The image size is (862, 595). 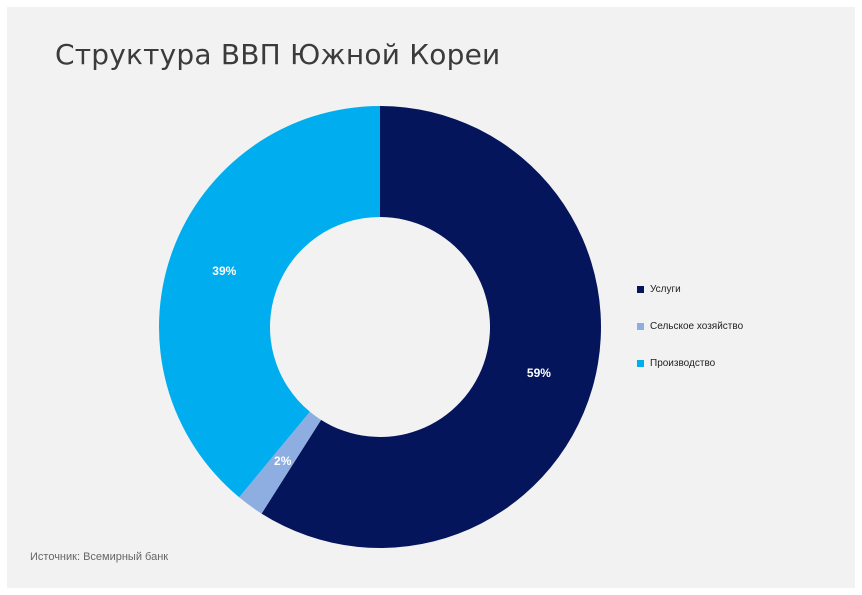 What do you see at coordinates (697, 326) in the screenshot?
I see `legend-label: Сельское хозяйство` at bounding box center [697, 326].